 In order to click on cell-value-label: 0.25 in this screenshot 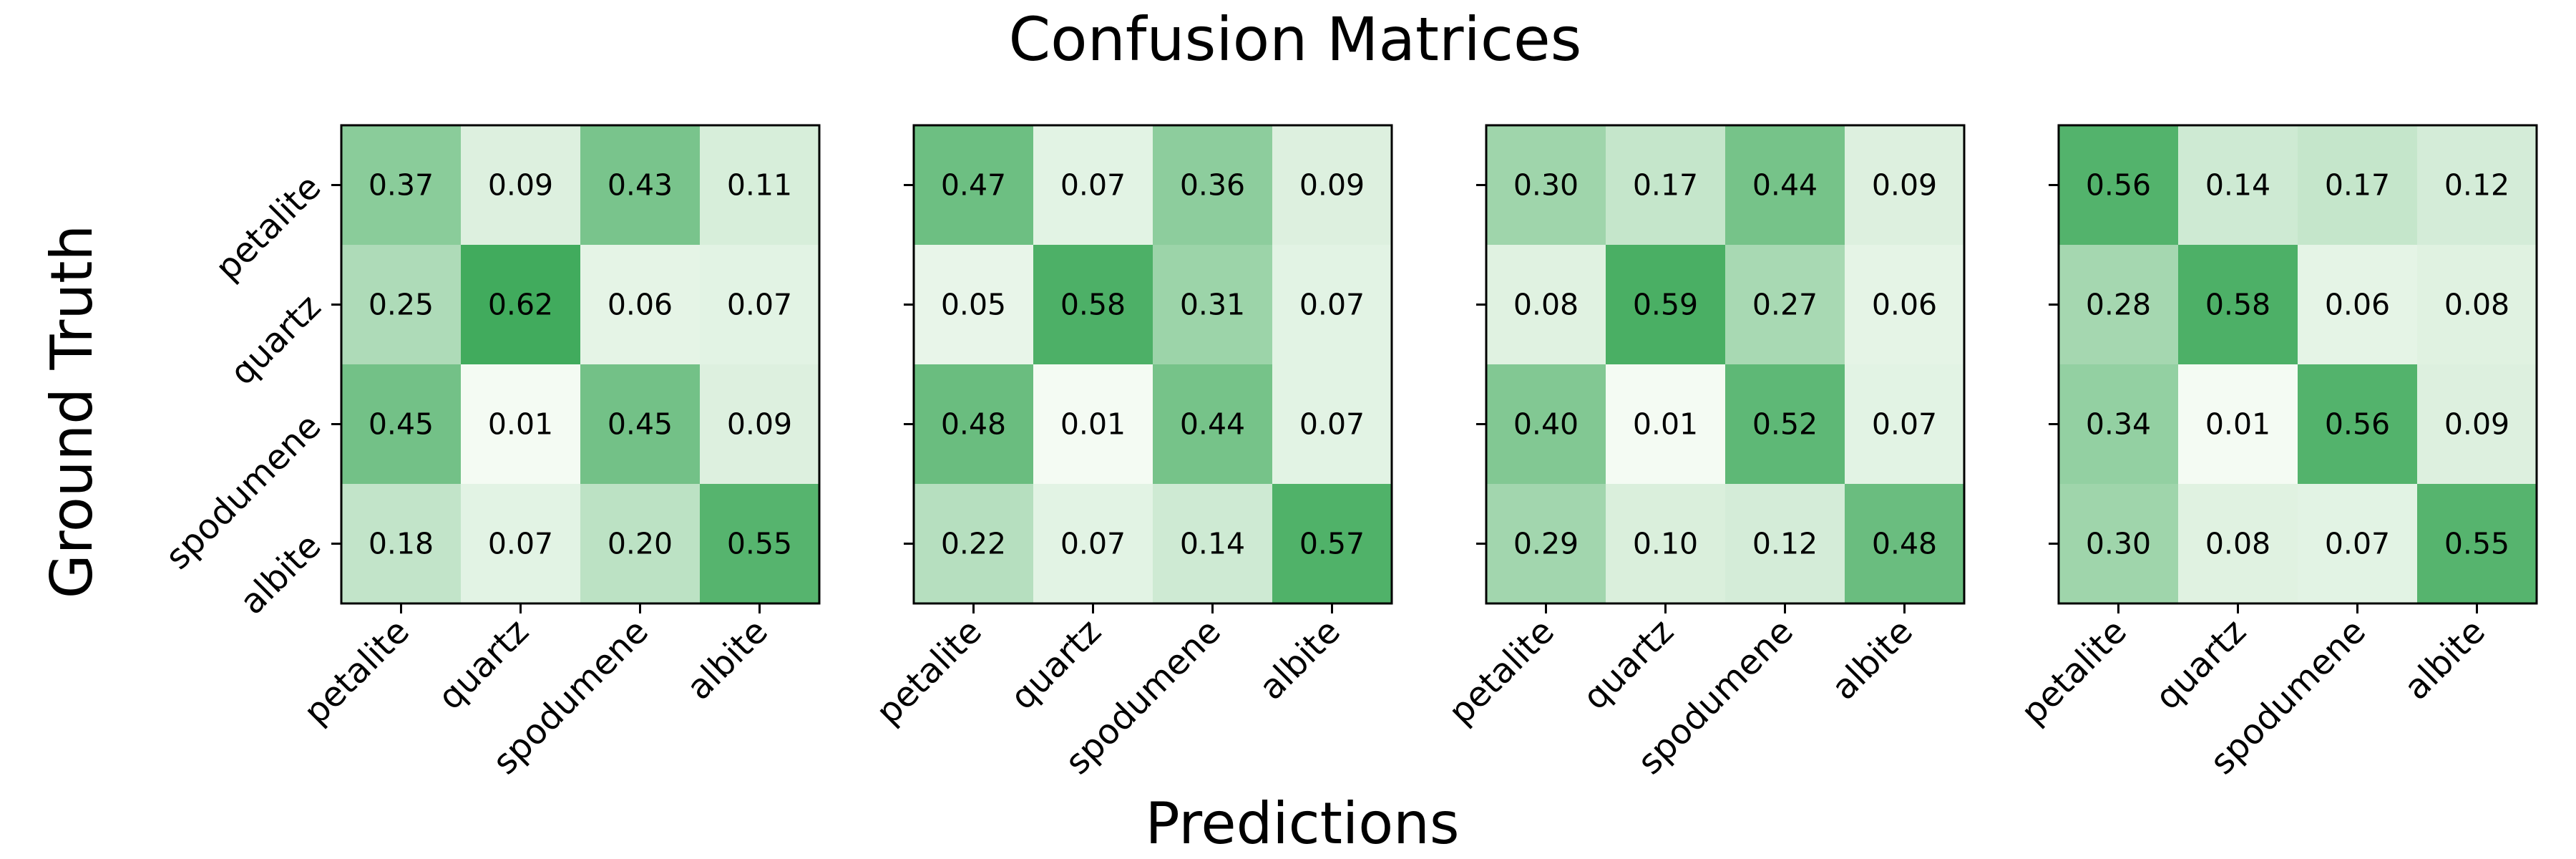, I will do `click(401, 305)`.